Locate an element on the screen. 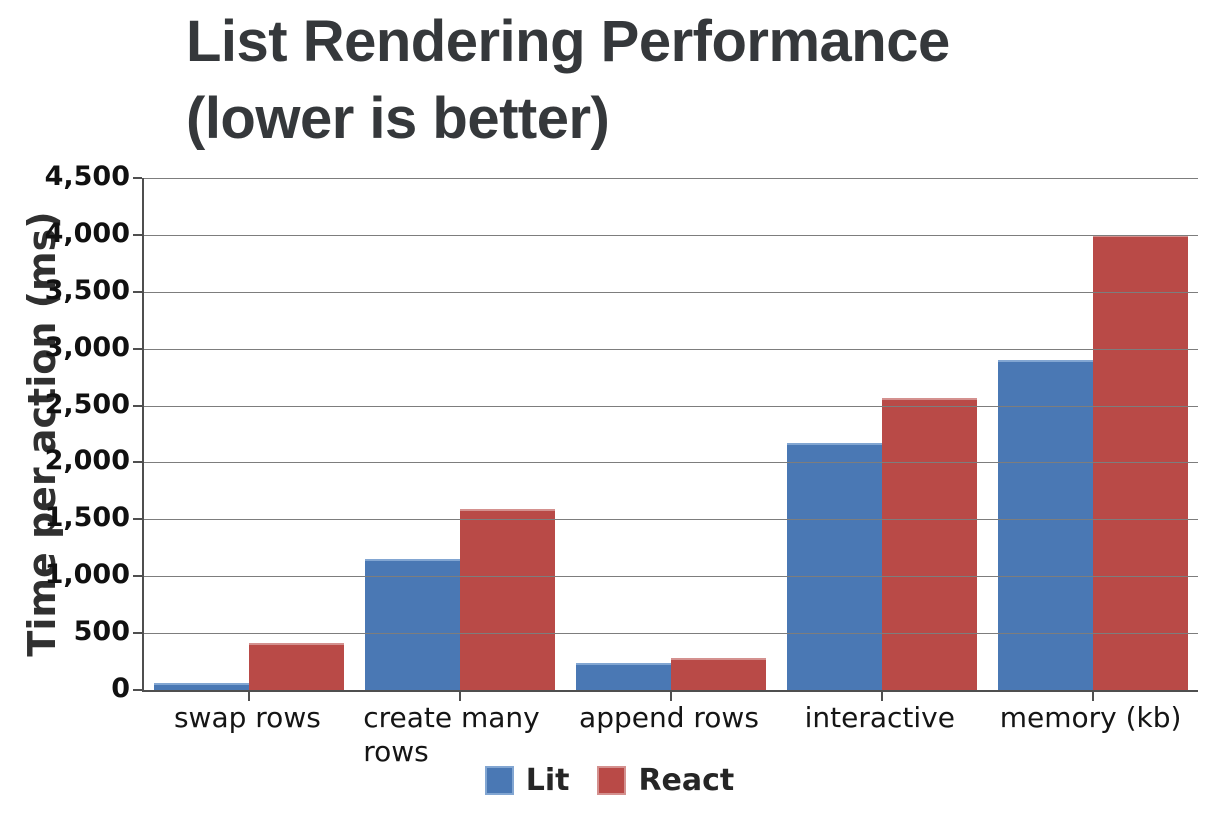 Image resolution: width=1219 pixels, height=820 pixels. legend-item-lit: Lit is located at coordinates (527, 780).